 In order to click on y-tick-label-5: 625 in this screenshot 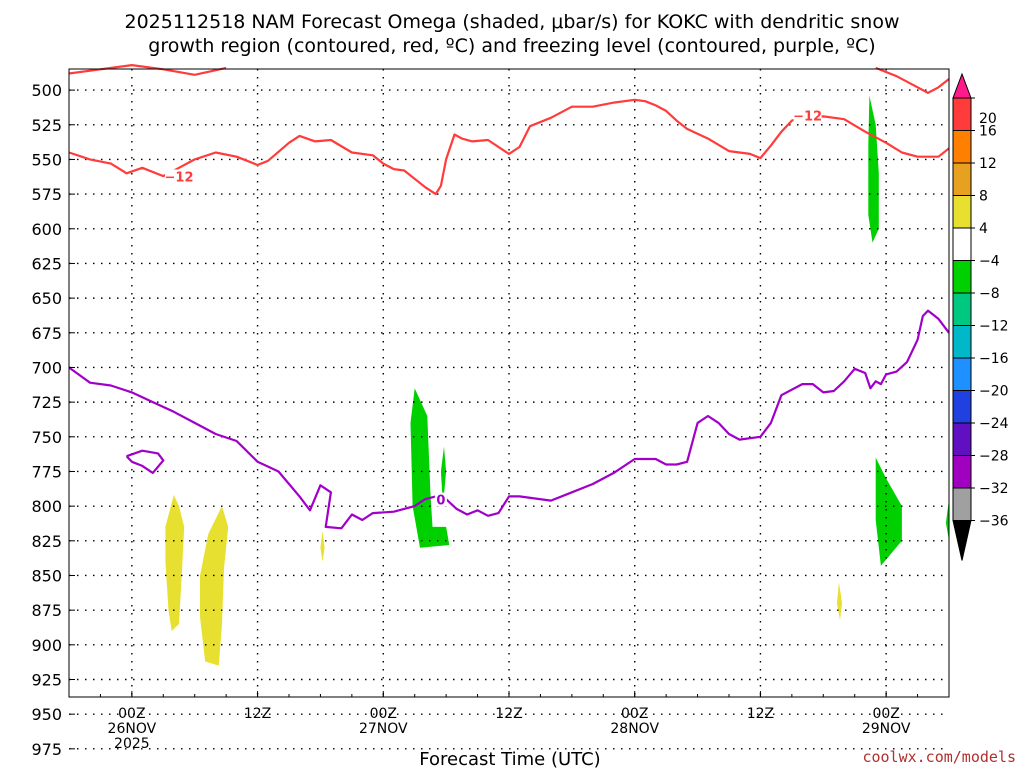, I will do `click(46, 263)`.